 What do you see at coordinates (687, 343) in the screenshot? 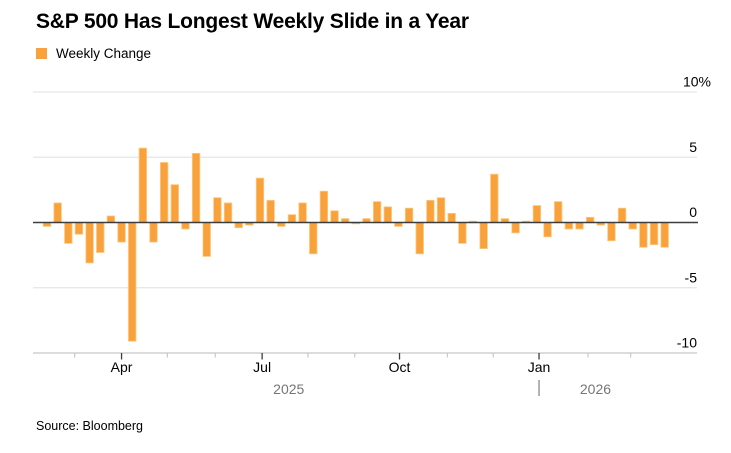
I see `y-axis-label: -10` at bounding box center [687, 343].